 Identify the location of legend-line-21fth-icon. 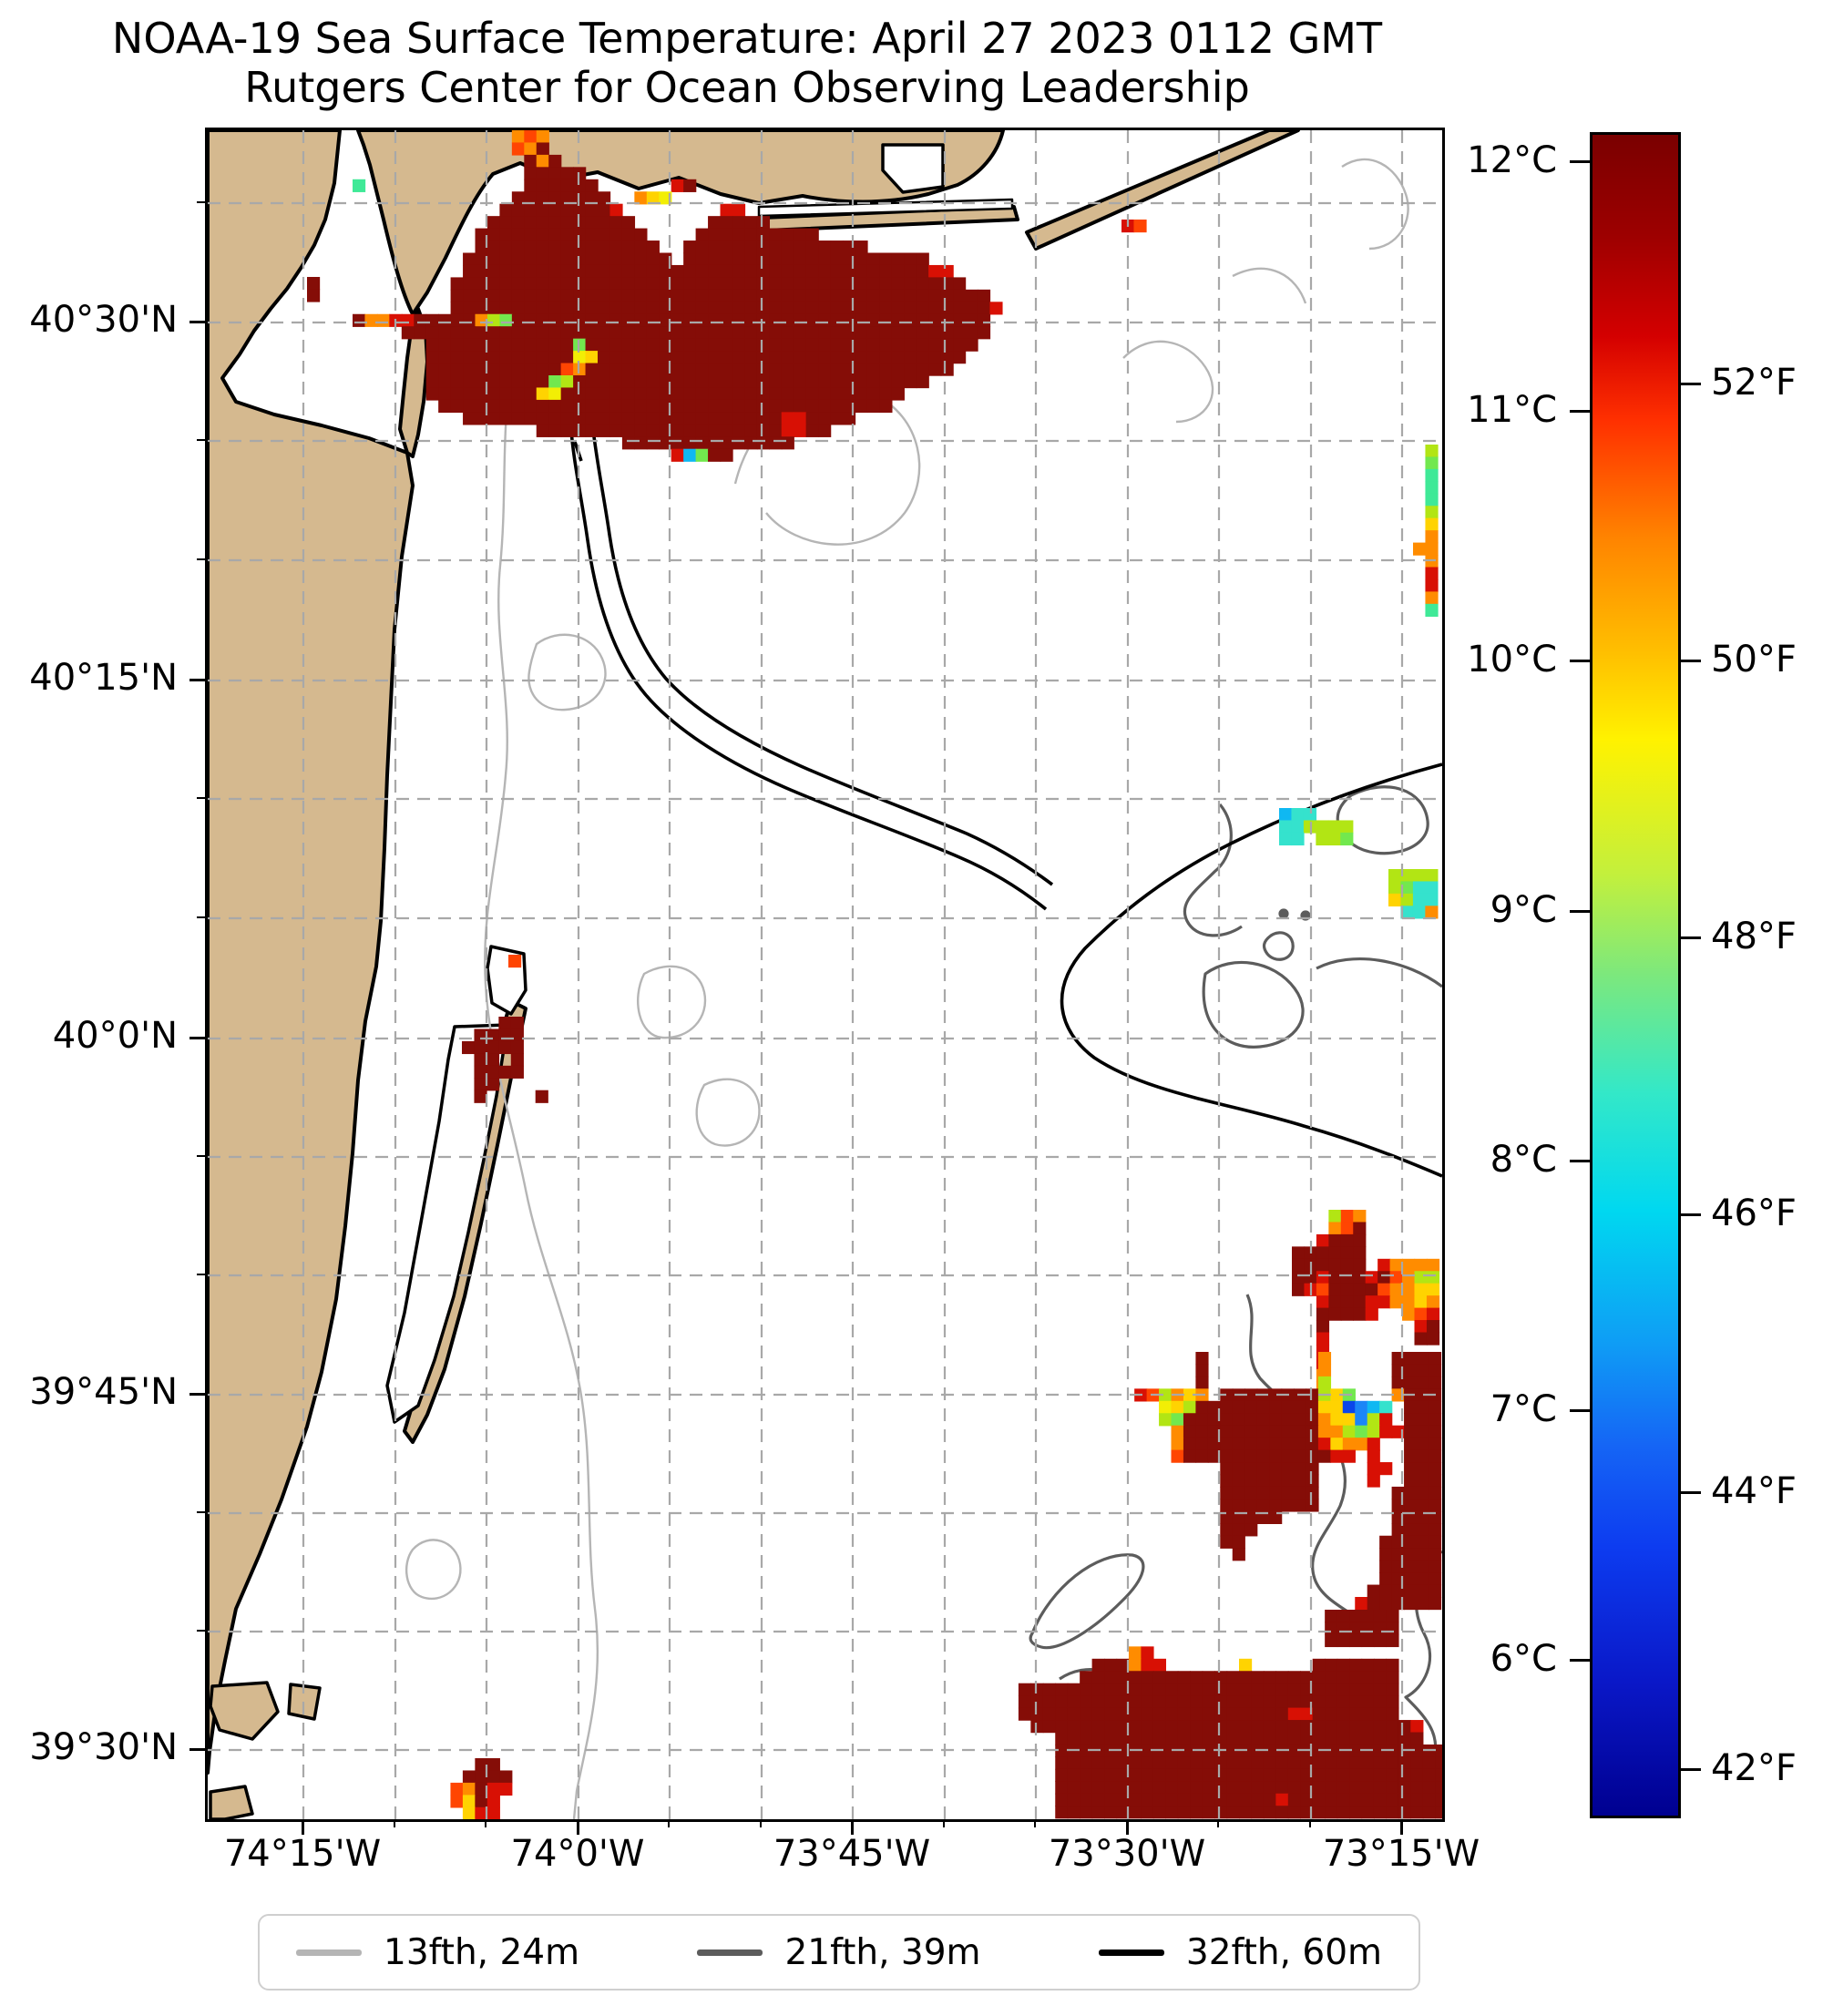
(730, 1952).